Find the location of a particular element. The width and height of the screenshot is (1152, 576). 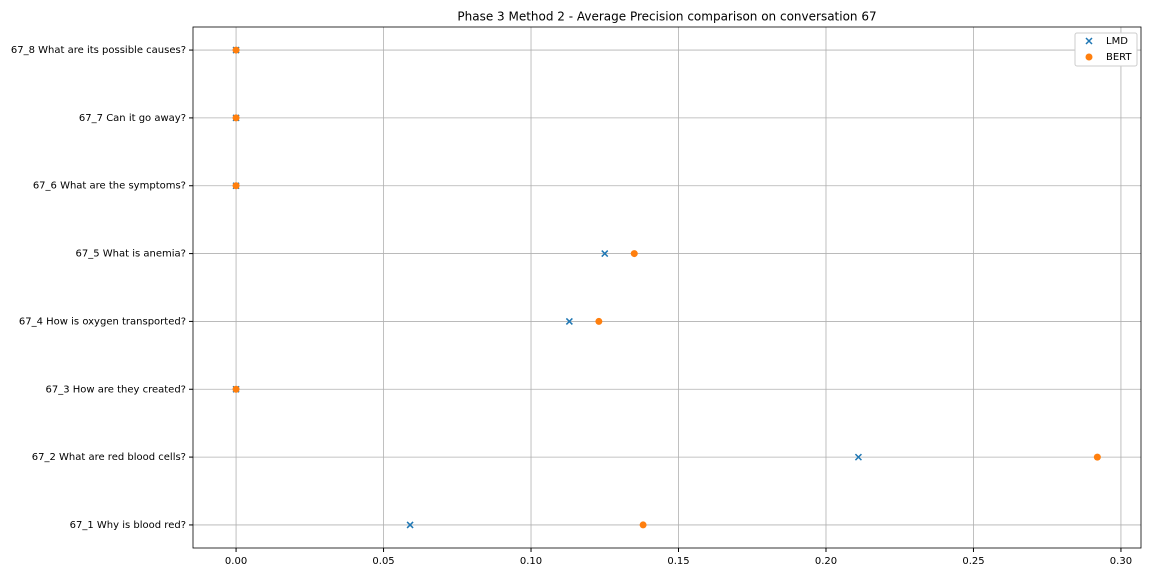

y-tick-label: 67_5 What is anemia? is located at coordinates (131, 254).